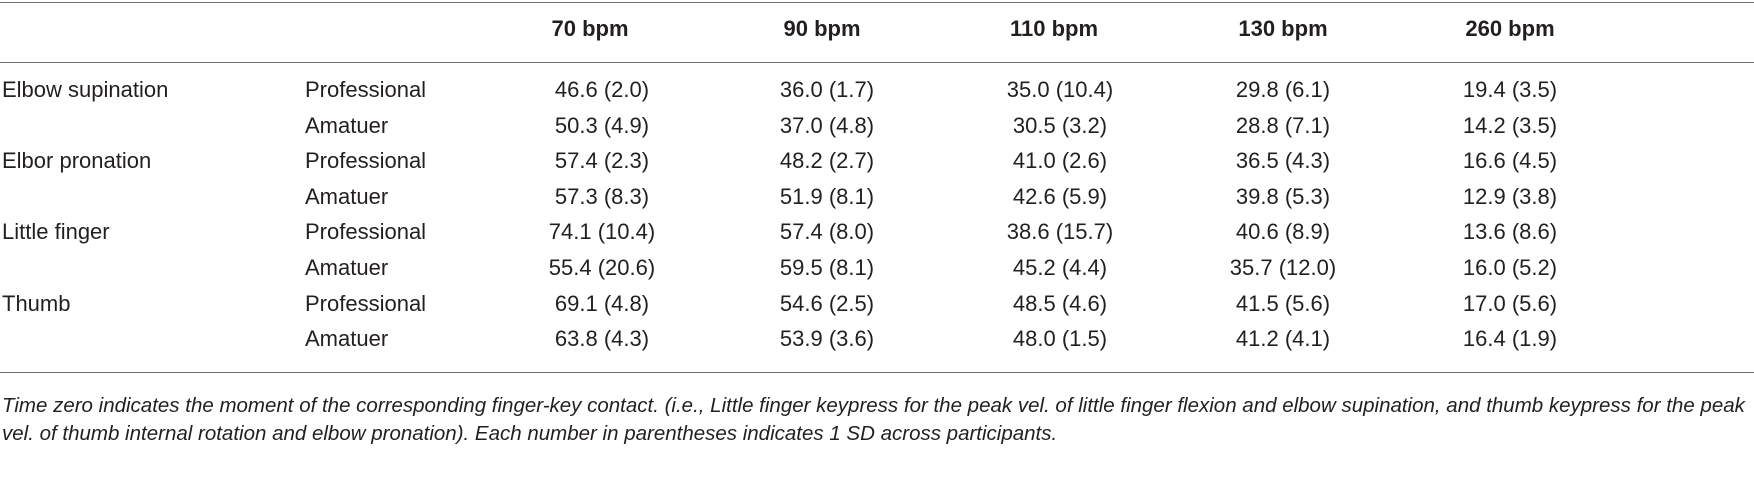 This screenshot has width=1754, height=498. I want to click on data-cell: 17.0 (5.6), so click(1510, 303).